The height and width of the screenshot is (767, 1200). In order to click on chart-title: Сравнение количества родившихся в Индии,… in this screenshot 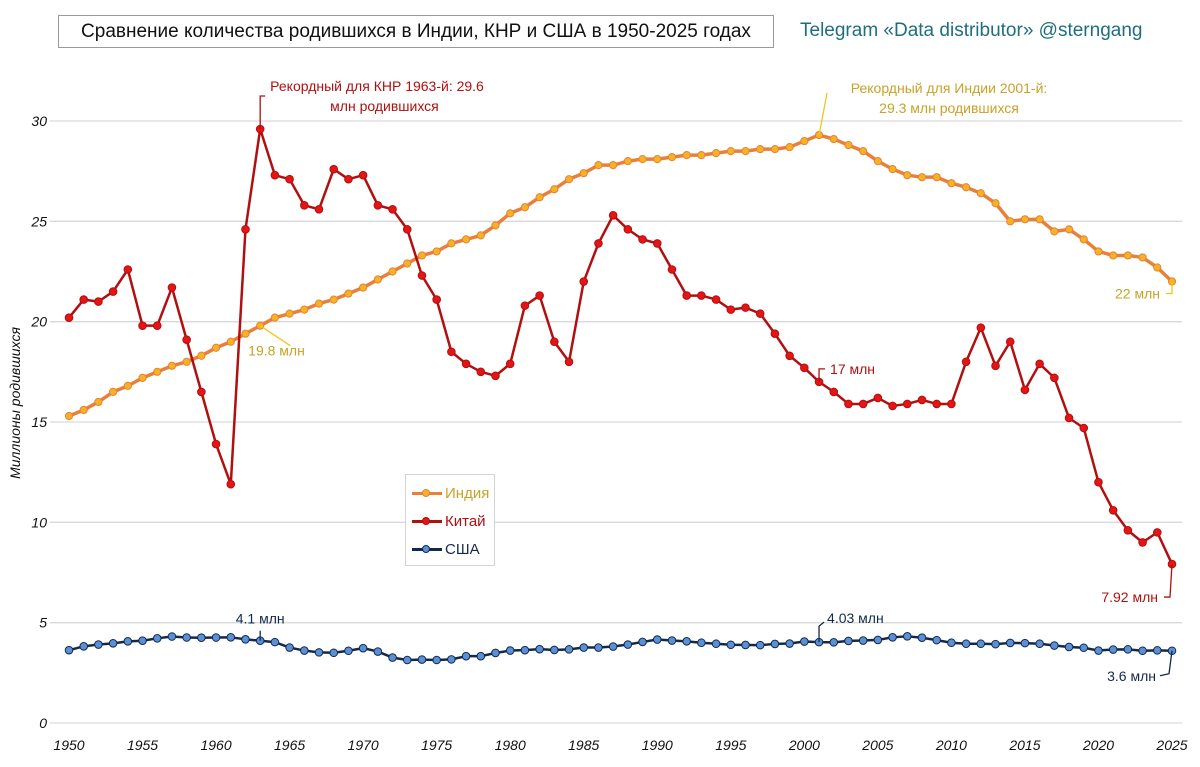, I will do `click(416, 31)`.